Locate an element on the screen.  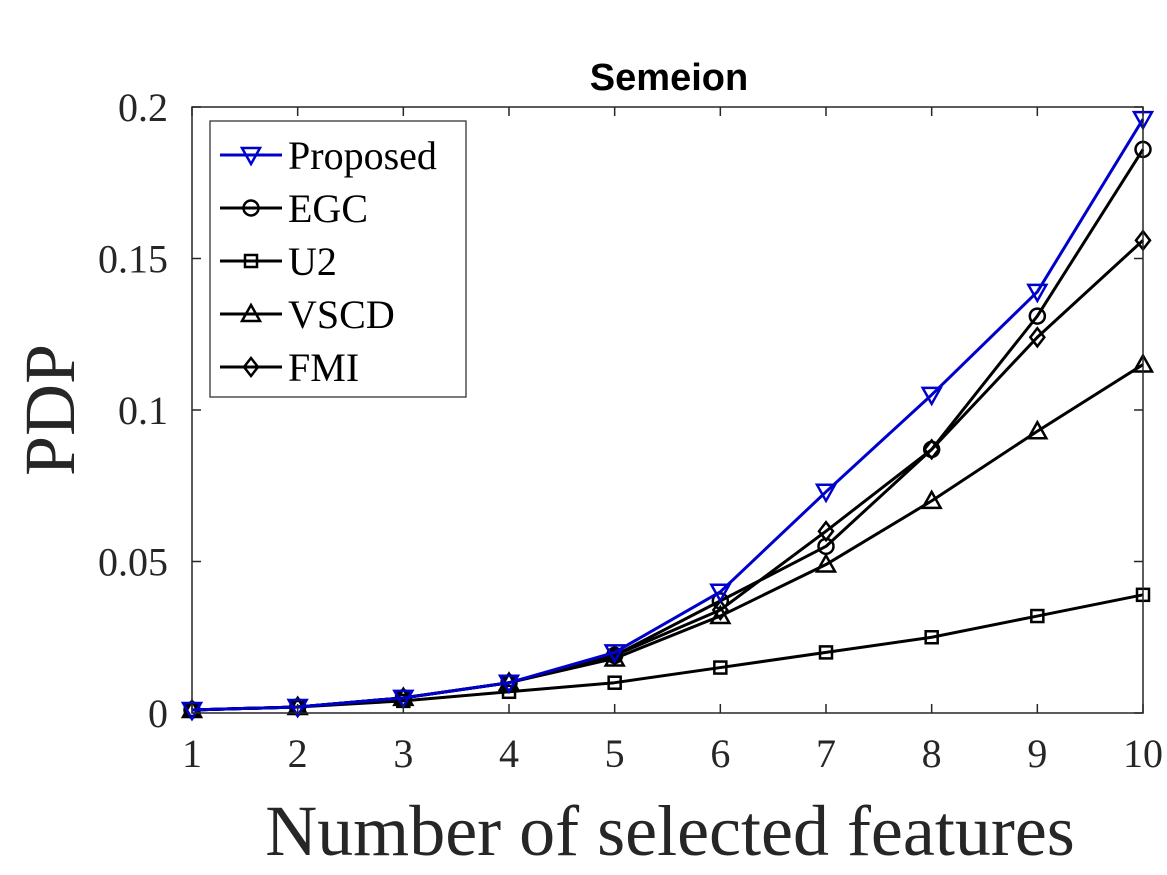
legend-item-fmi: FMI is located at coordinates (289, 367).